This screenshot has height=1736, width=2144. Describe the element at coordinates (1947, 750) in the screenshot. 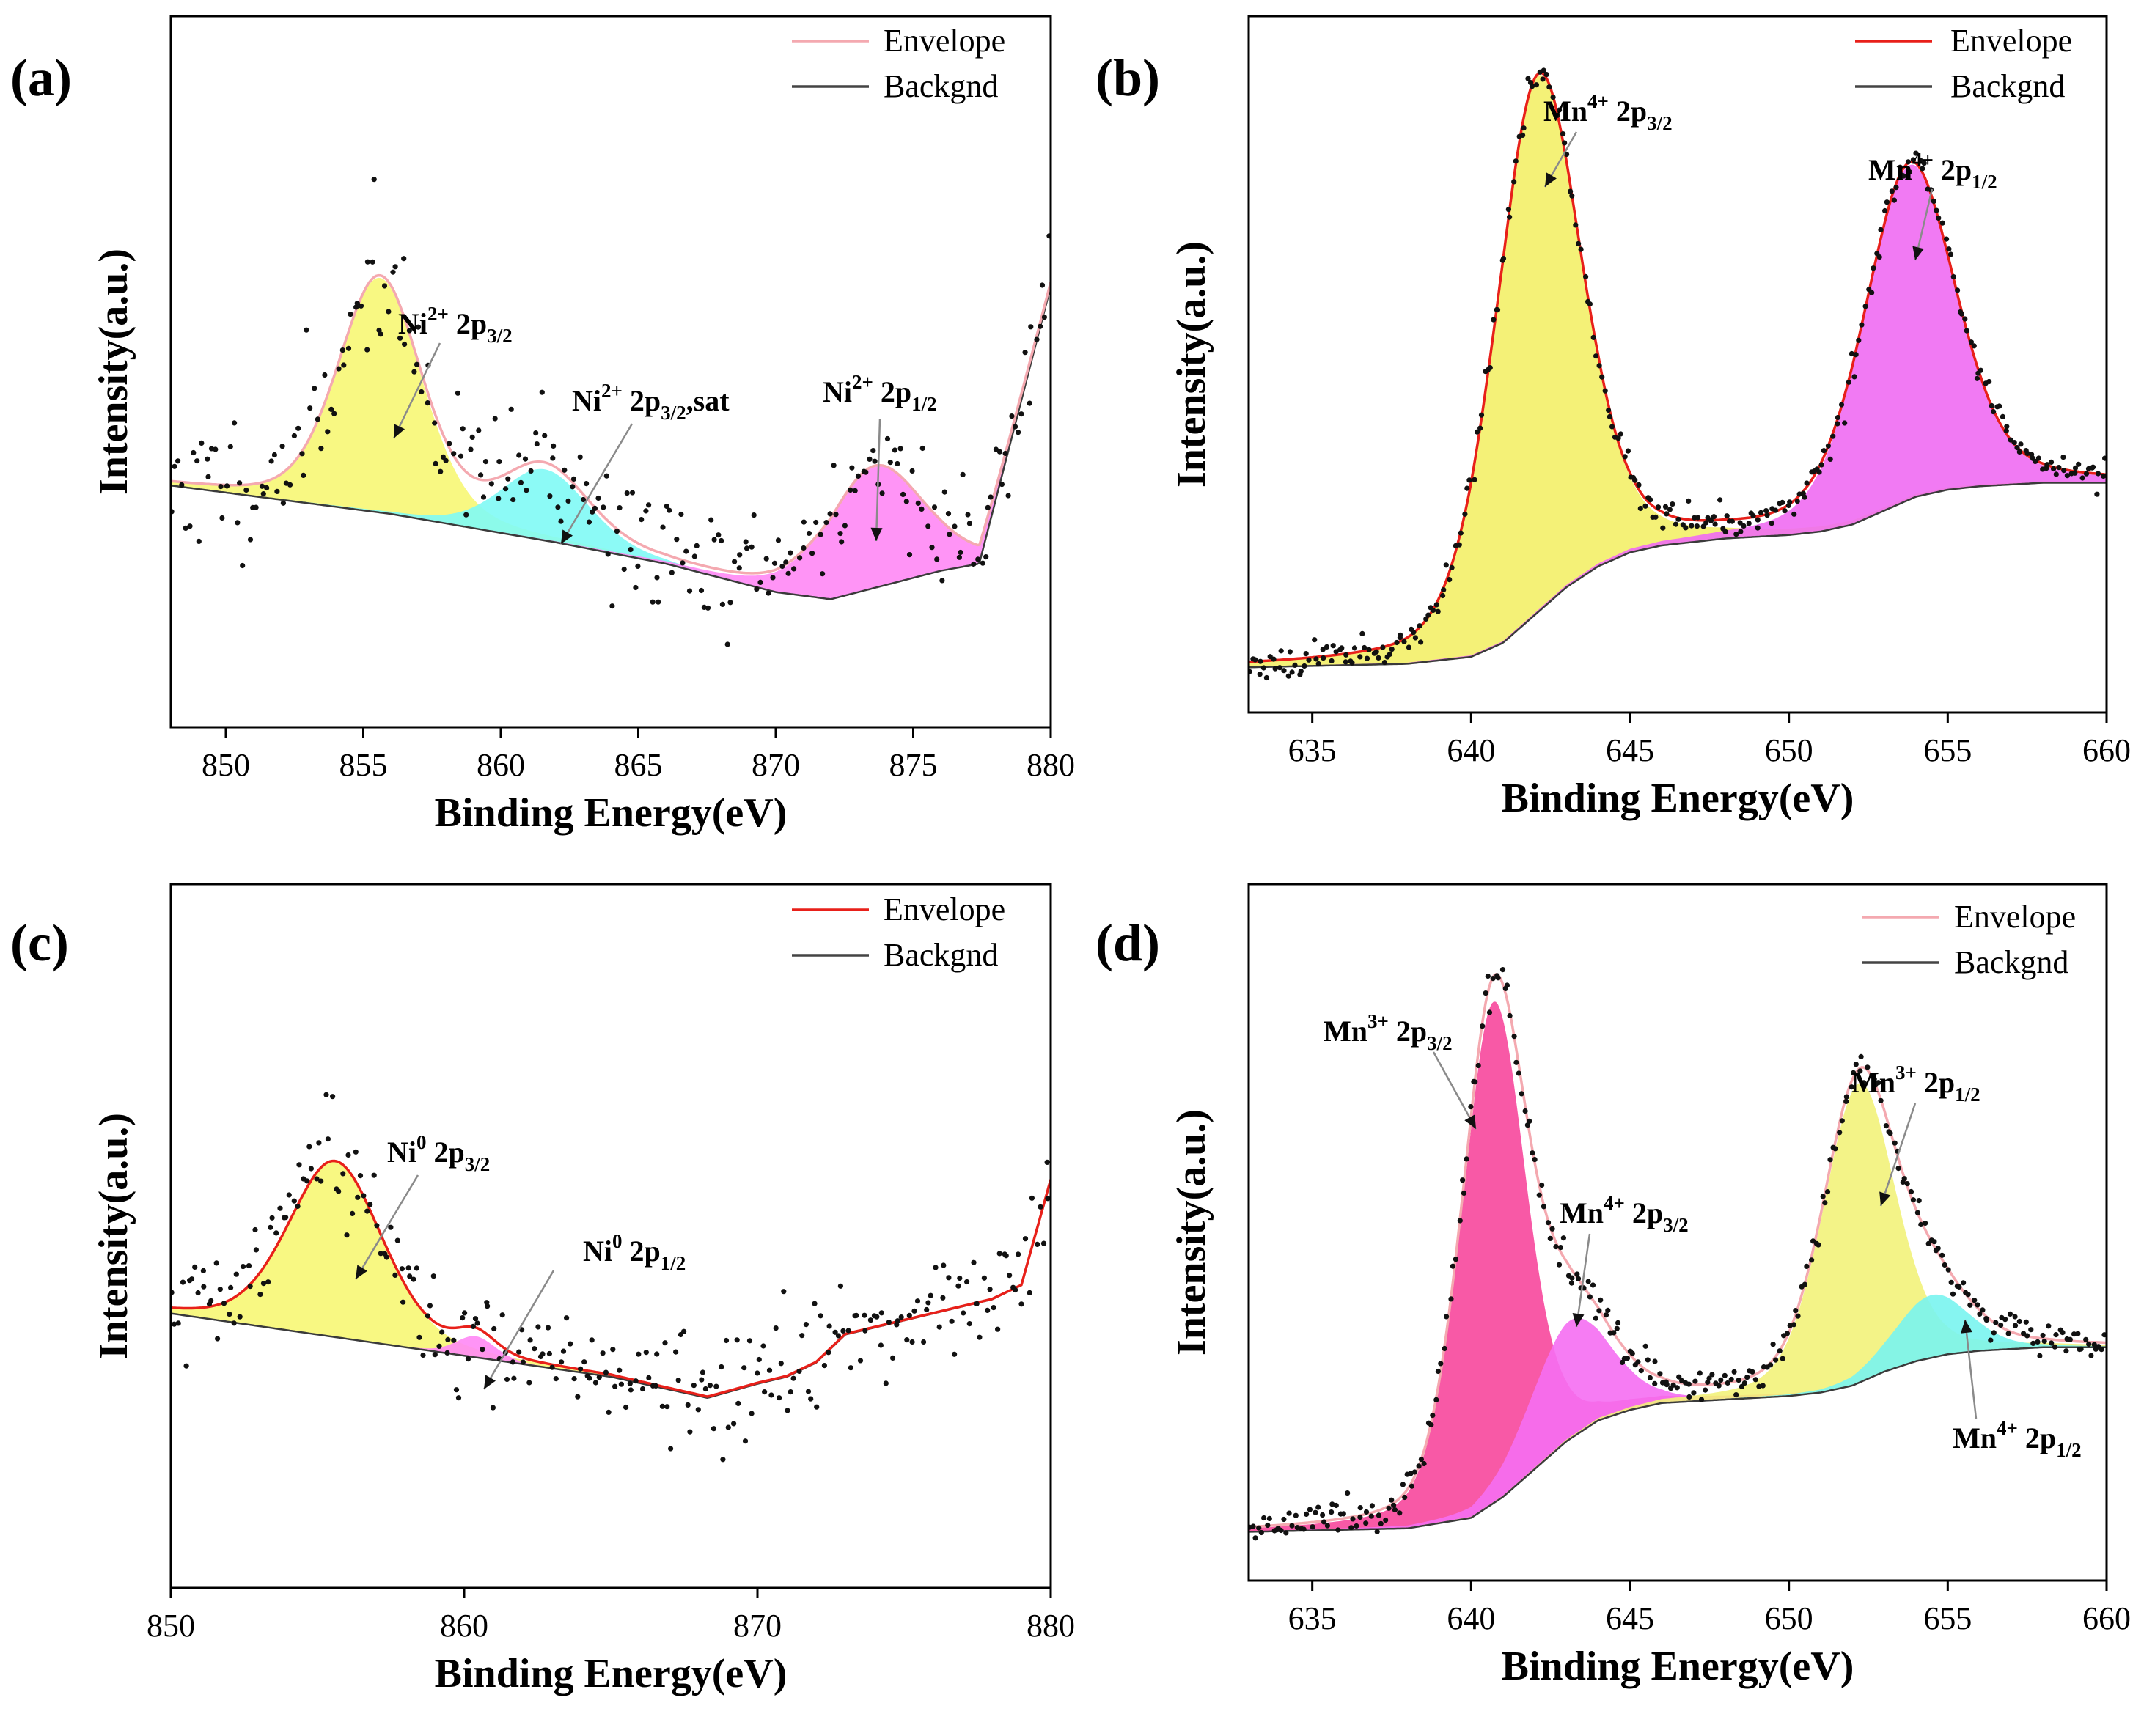

I see `x-tick-label: 655` at that location.